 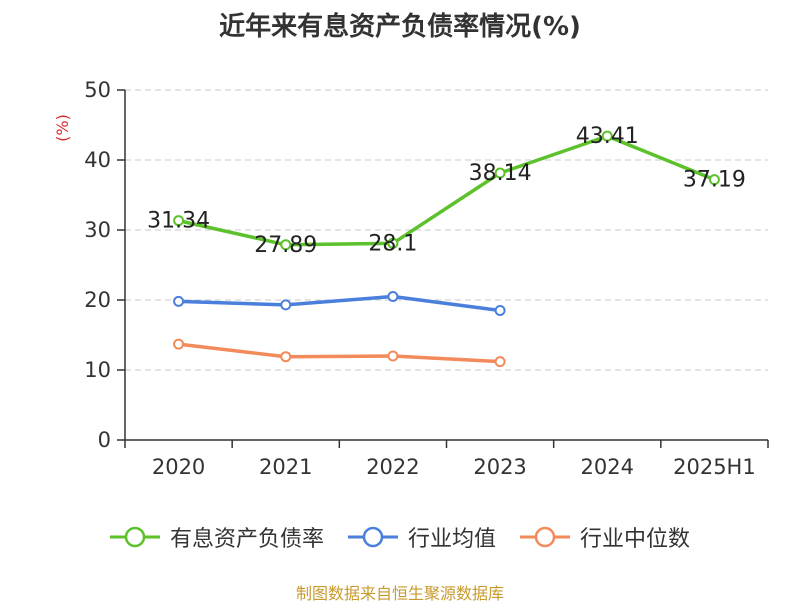 What do you see at coordinates (97, 370) in the screenshot?
I see `y-tick-label: 10` at bounding box center [97, 370].